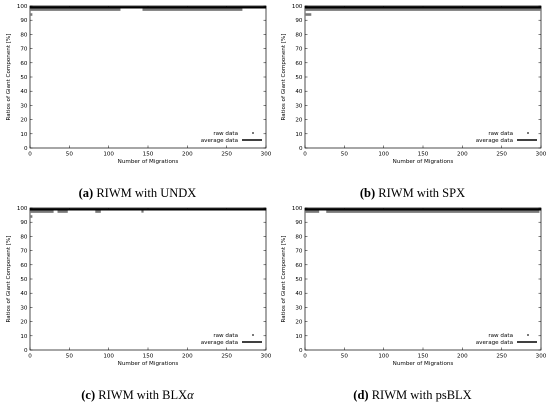  I want to click on caption-letter: (b), so click(367, 193).